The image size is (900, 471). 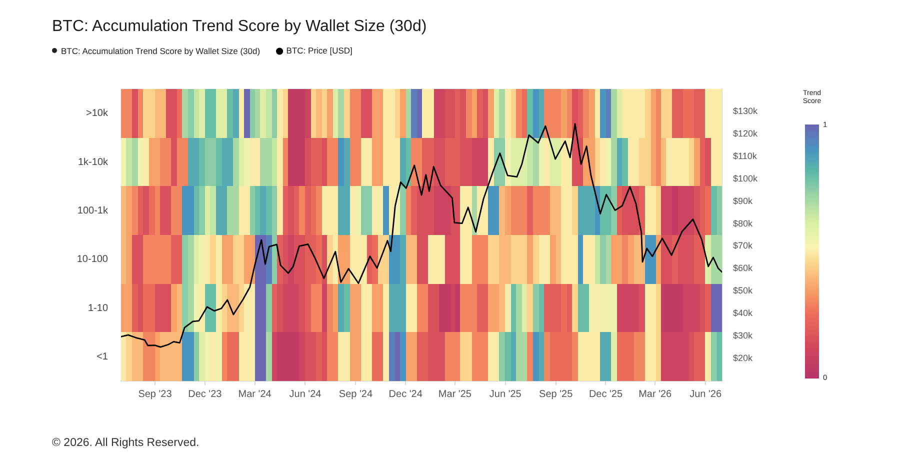 I want to click on y2-tick-label: $130k, so click(x=745, y=111).